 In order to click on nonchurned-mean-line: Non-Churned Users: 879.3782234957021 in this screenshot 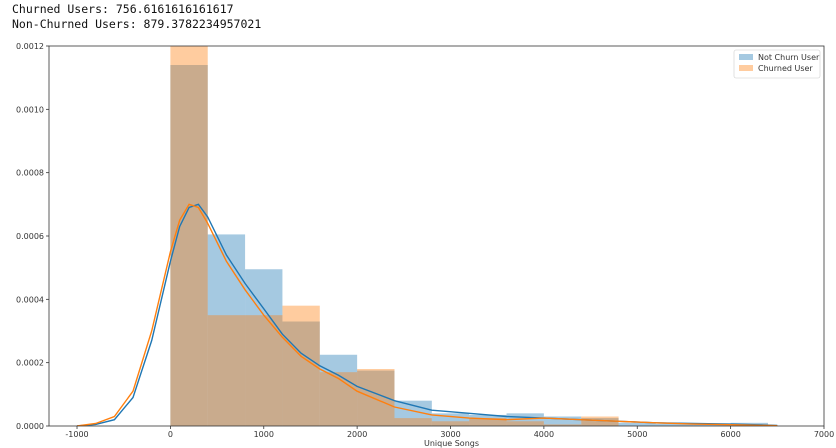, I will do `click(137, 24)`.